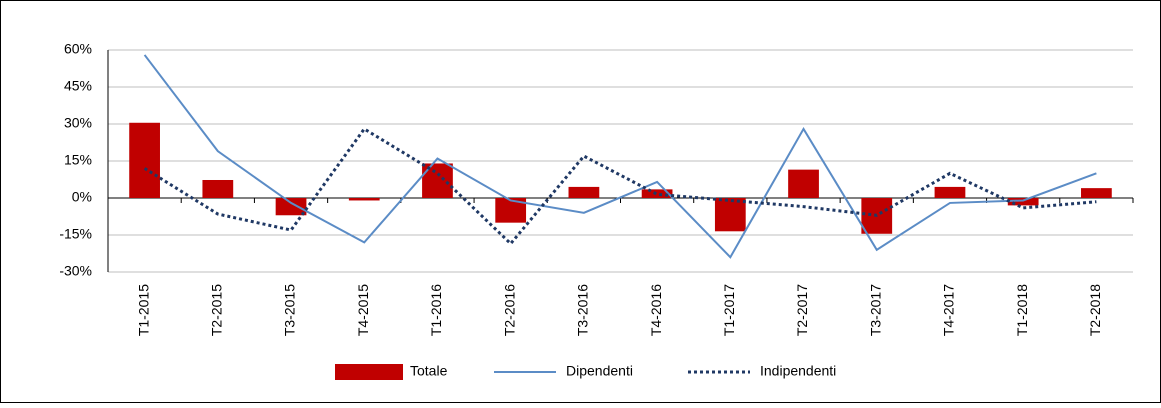  What do you see at coordinates (78, 49) in the screenshot?
I see `y-tick-label: 60%` at bounding box center [78, 49].